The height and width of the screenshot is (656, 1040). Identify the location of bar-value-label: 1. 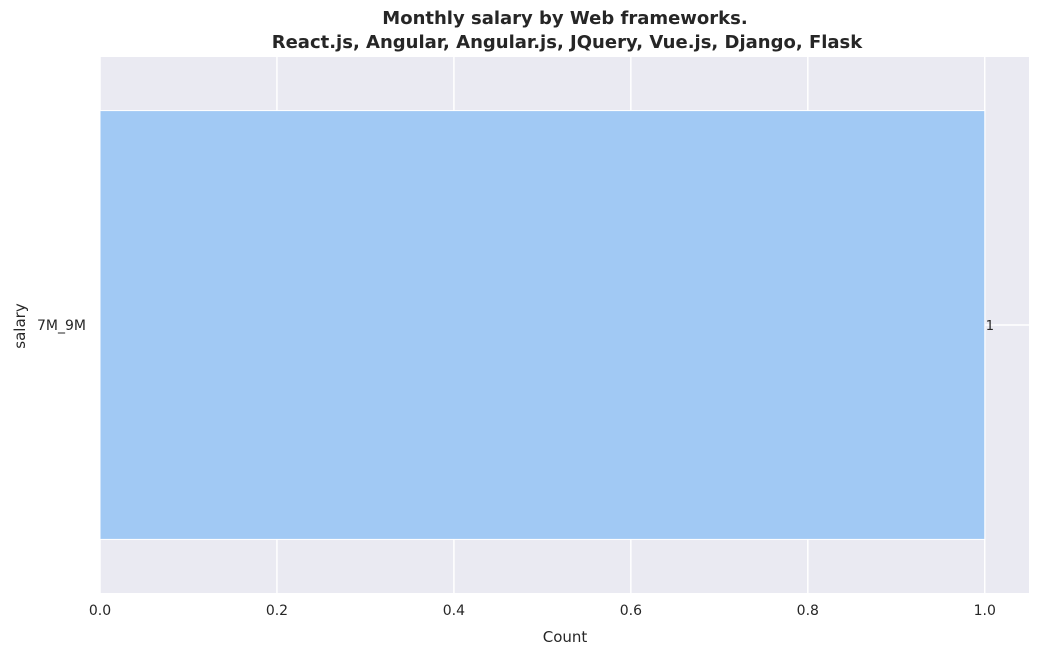
(990, 326).